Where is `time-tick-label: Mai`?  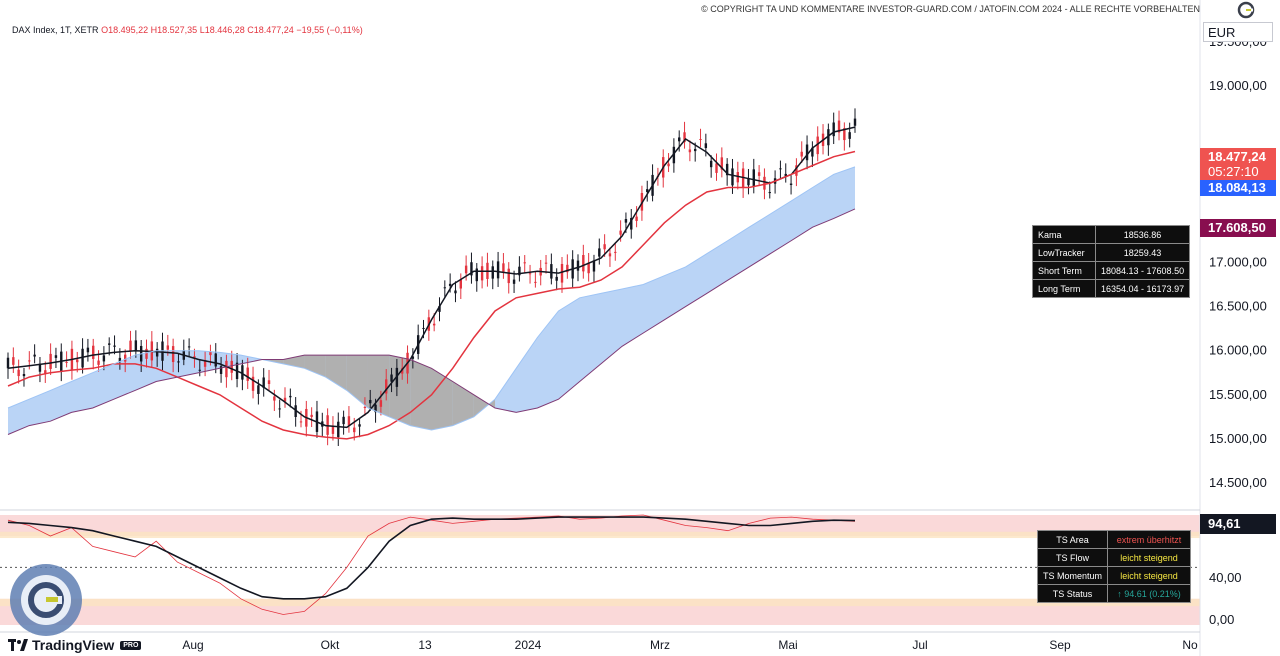
time-tick-label: Mai is located at coordinates (787, 645).